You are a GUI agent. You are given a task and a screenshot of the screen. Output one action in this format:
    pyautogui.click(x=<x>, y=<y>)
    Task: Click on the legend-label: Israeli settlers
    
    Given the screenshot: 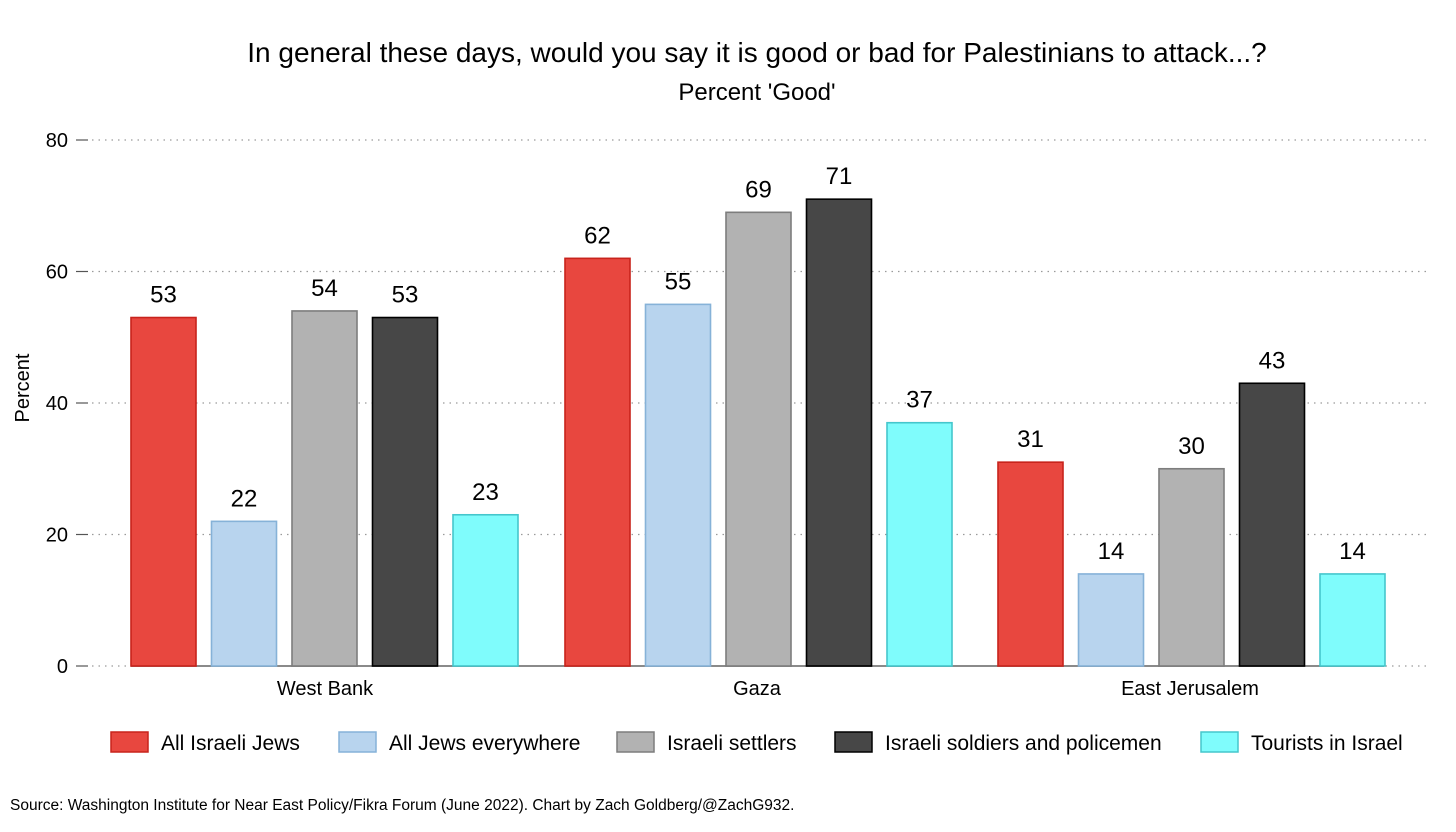 What is the action you would take?
    pyautogui.click(x=732, y=743)
    